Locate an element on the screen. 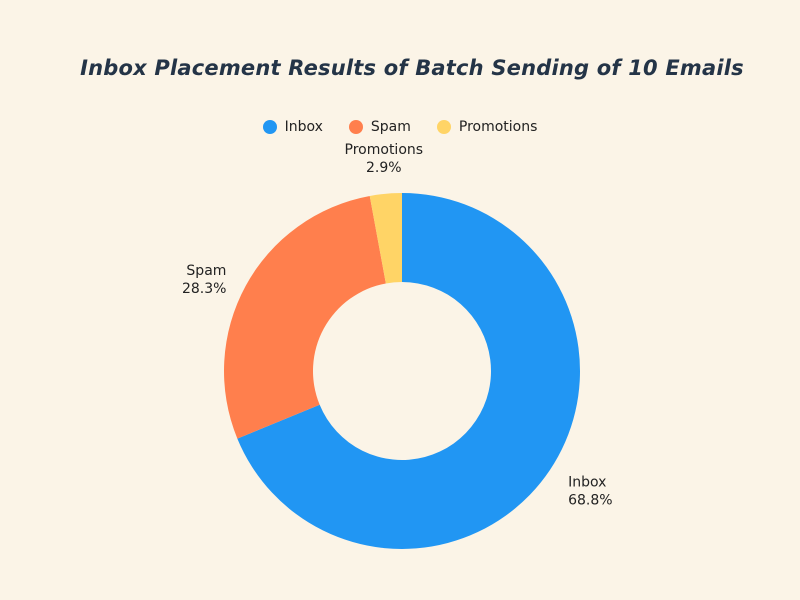  slice-label-name-promotions: Promotions is located at coordinates (384, 150).